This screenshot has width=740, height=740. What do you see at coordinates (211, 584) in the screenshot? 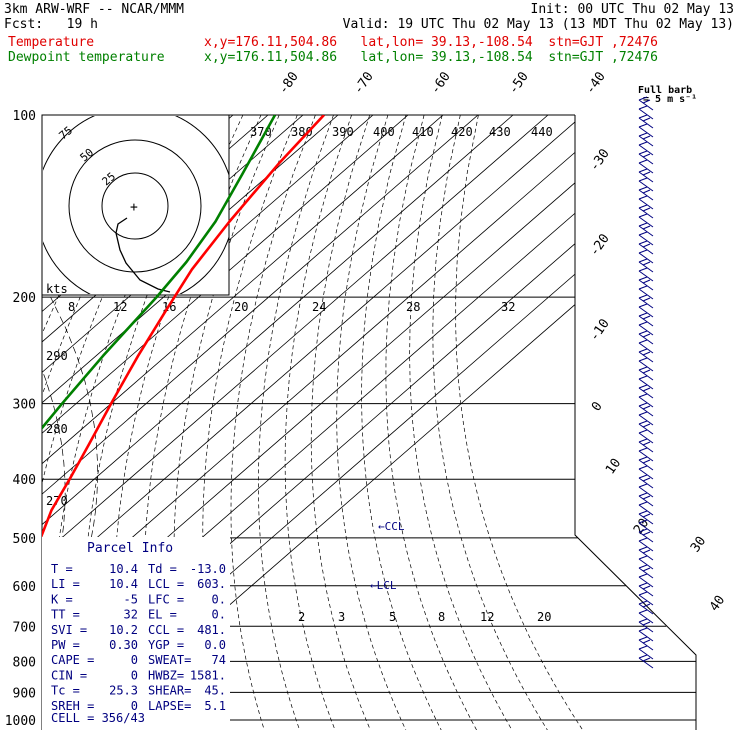
I see `parcel-right-value: 603.` at bounding box center [211, 584].